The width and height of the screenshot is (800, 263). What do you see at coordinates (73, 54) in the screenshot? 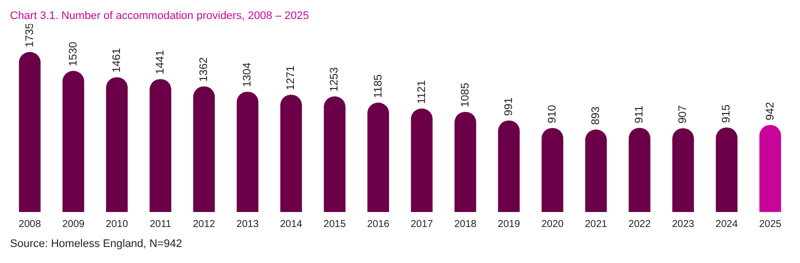
I see `data-label: 1530` at bounding box center [73, 54].